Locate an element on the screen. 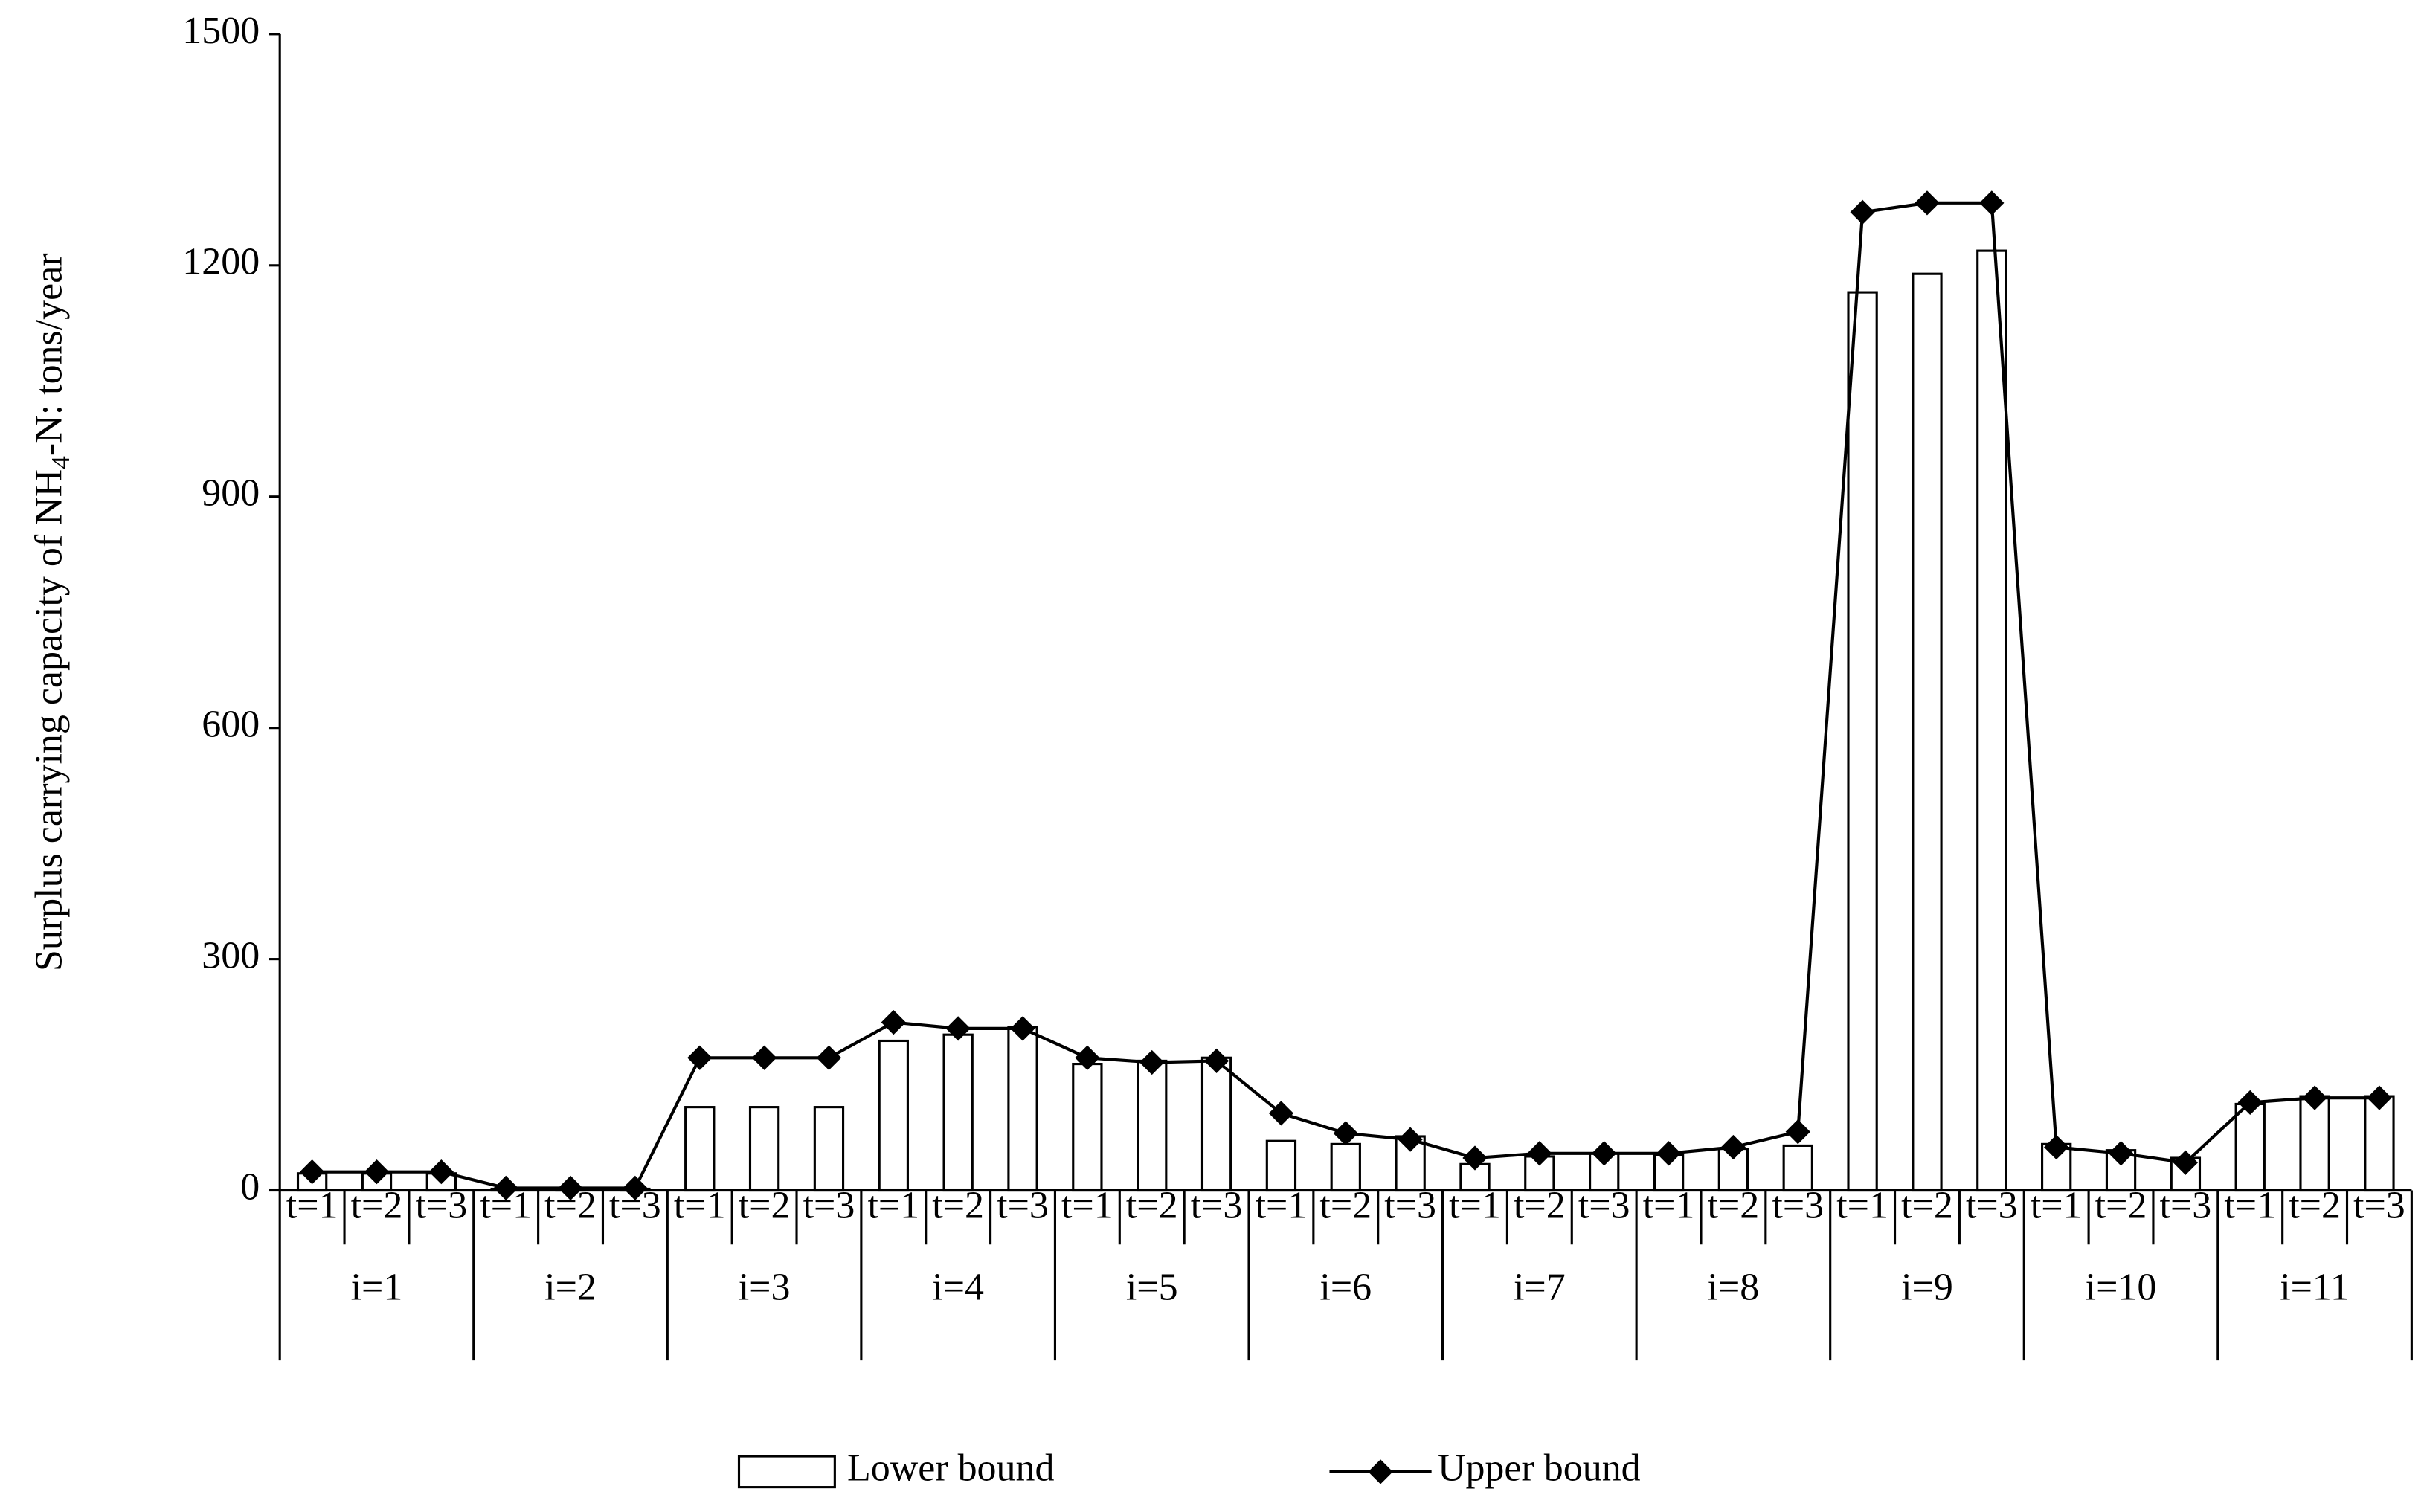 The height and width of the screenshot is (1512, 2424). y-tick-label: 600 is located at coordinates (231, 725).